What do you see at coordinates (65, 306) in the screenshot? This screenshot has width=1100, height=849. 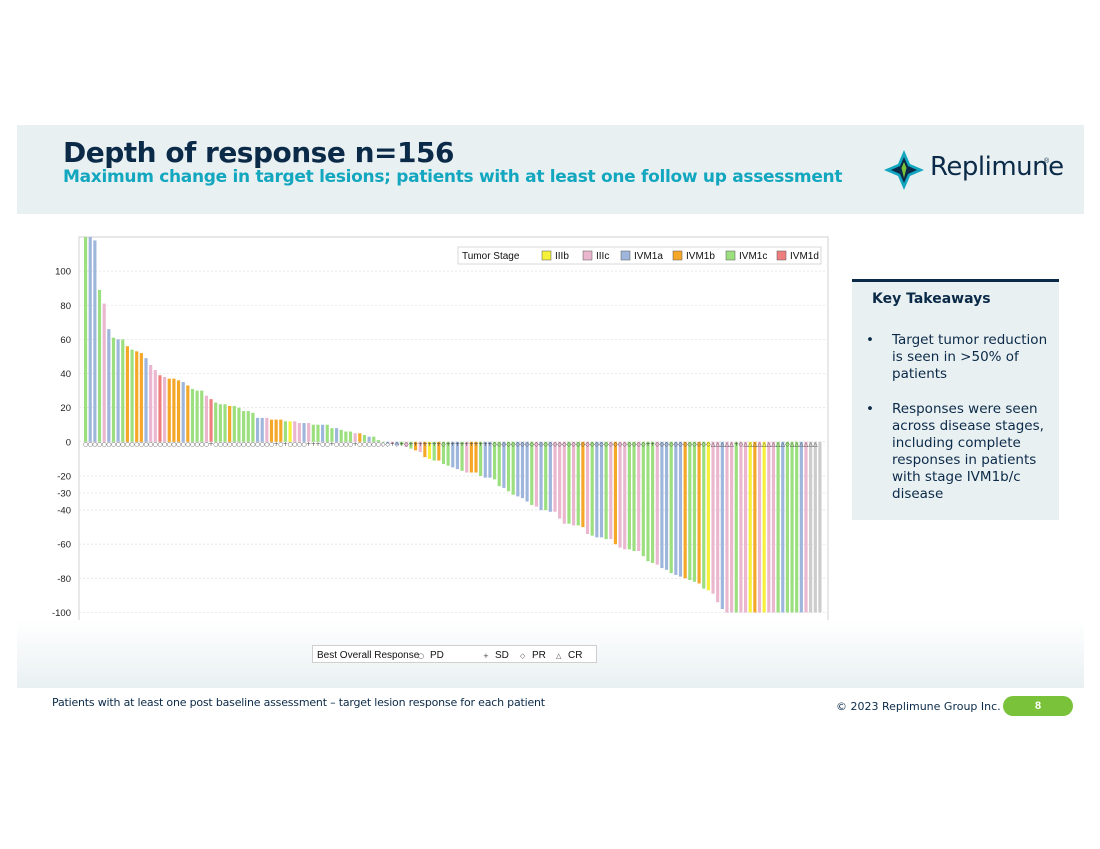 I see `y-tick-label: 80` at bounding box center [65, 306].